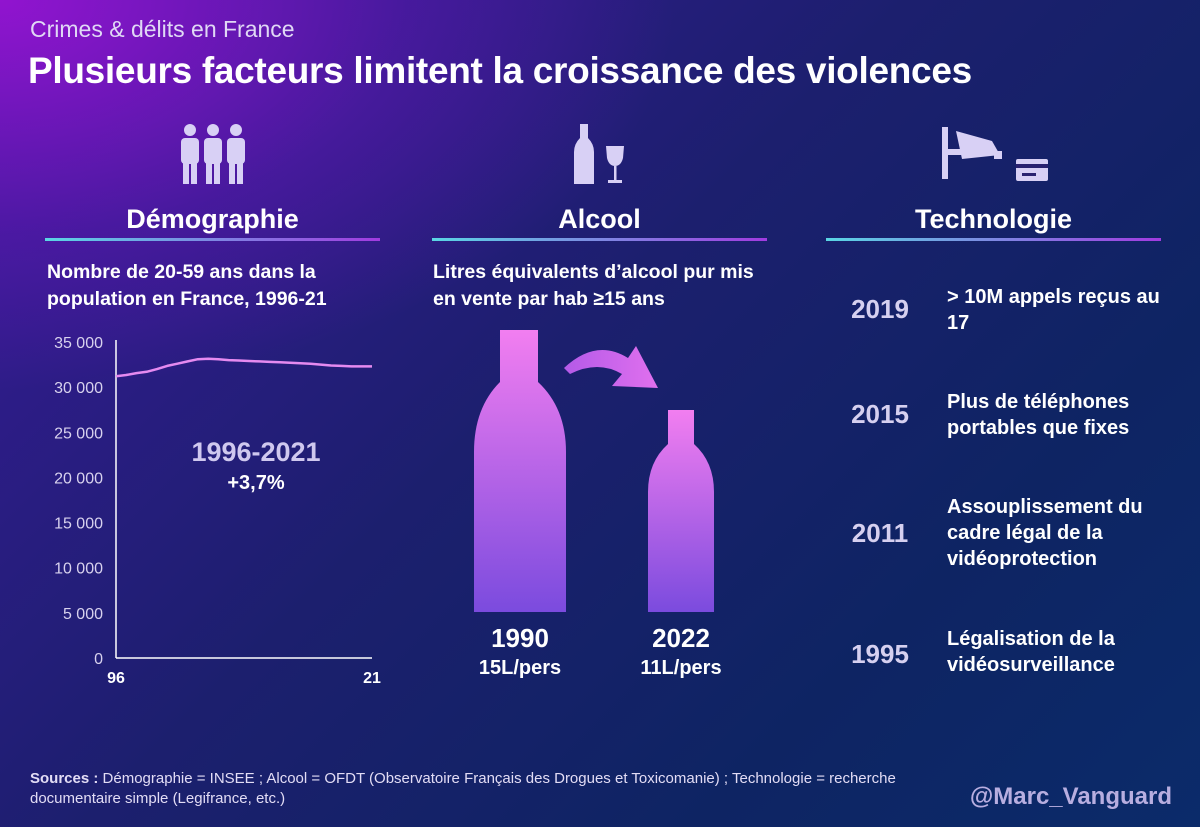 The image size is (1200, 827). I want to click on section-title-technologie: Technologie, so click(993, 219).